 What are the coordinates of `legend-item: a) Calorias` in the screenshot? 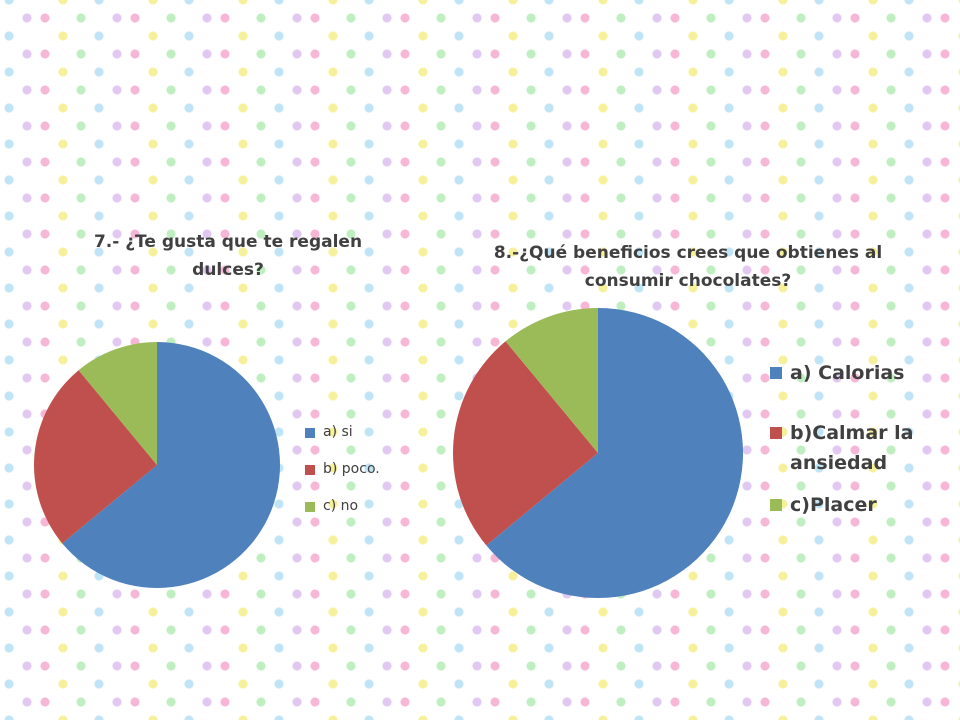 It's located at (855, 373).